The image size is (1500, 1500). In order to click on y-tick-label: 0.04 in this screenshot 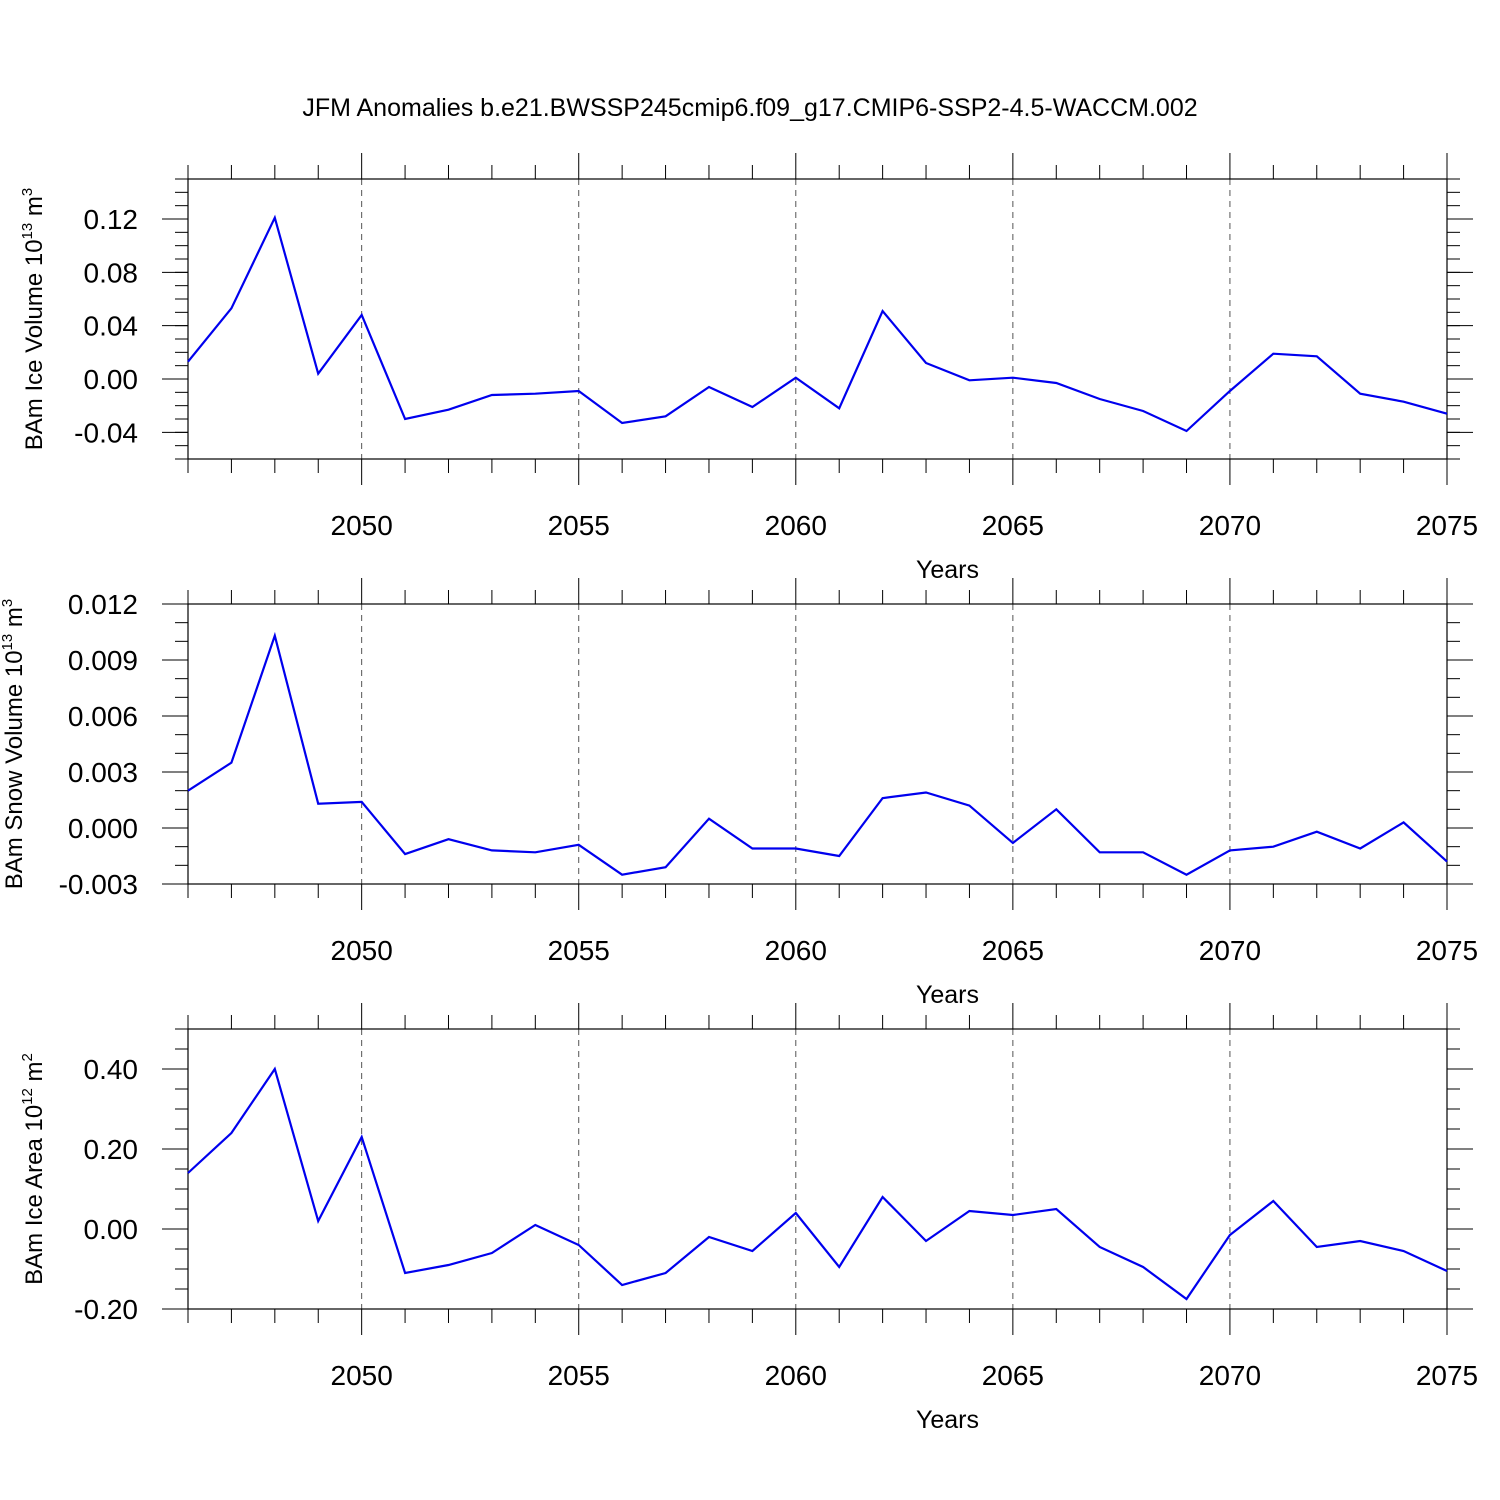, I will do `click(111, 326)`.